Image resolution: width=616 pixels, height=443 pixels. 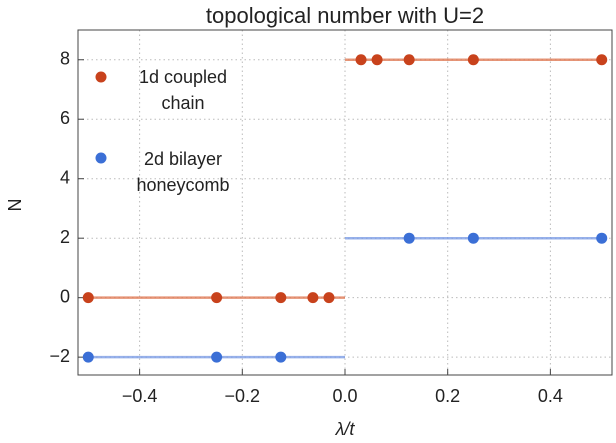 I want to click on y-tick-label: 6, so click(x=65, y=118).